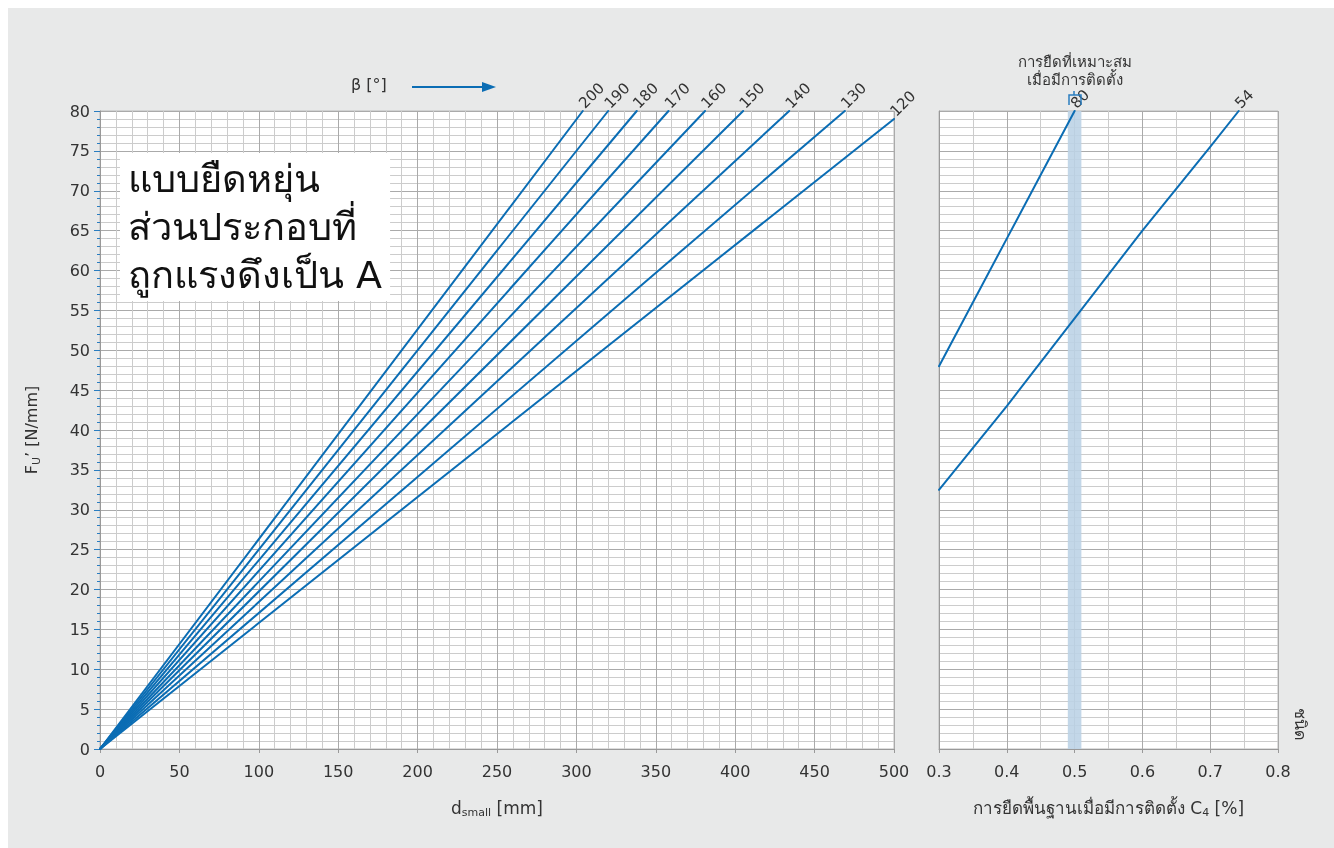 Image resolution: width=1334 pixels, height=848 pixels. Describe the element at coordinates (84, 749) in the screenshot. I see `y-tick-label: 0` at that location.